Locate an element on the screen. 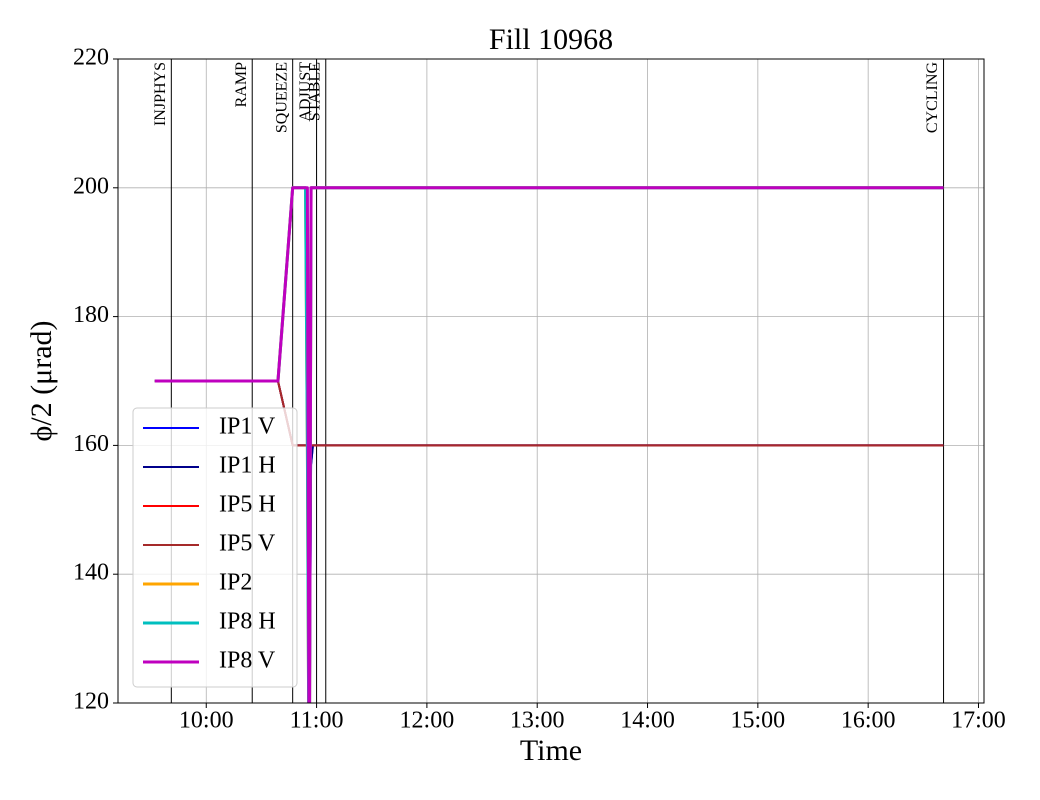 The image size is (1040, 800). legend-label: IP1 V is located at coordinates (247, 427).